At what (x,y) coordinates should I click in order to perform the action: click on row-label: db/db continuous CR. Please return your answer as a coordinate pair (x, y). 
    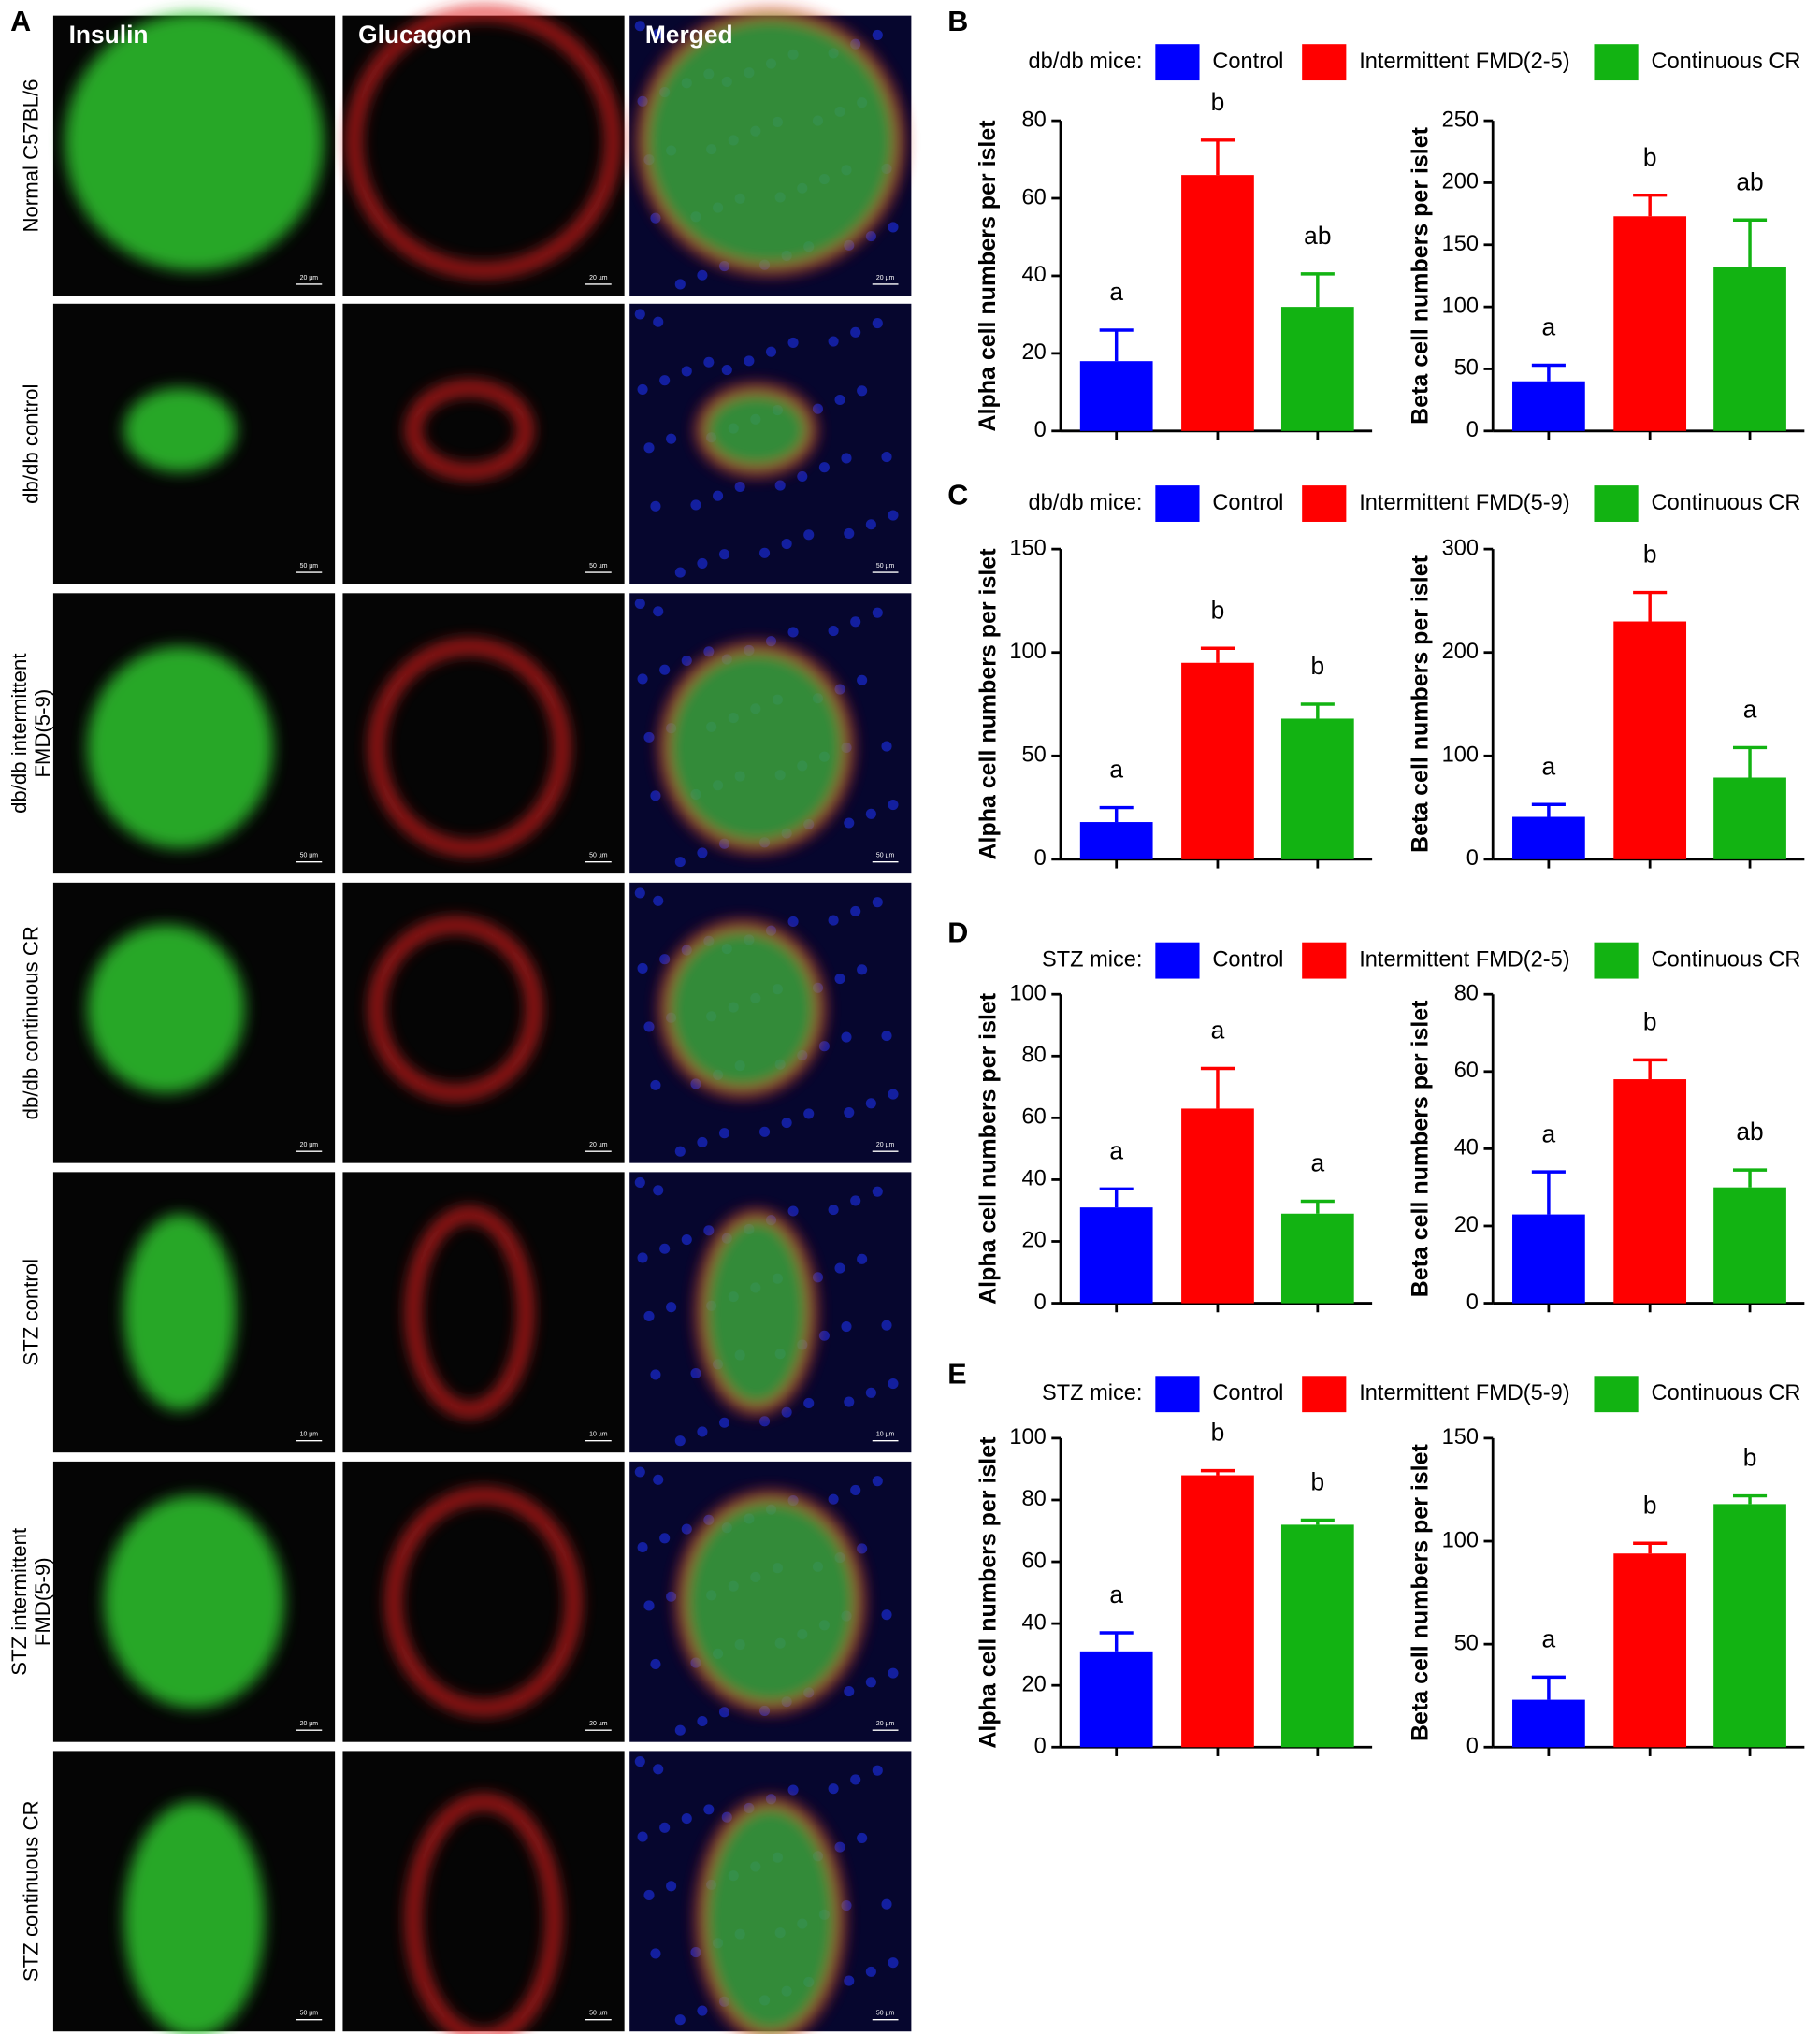
    Looking at the image, I should click on (31, 1022).